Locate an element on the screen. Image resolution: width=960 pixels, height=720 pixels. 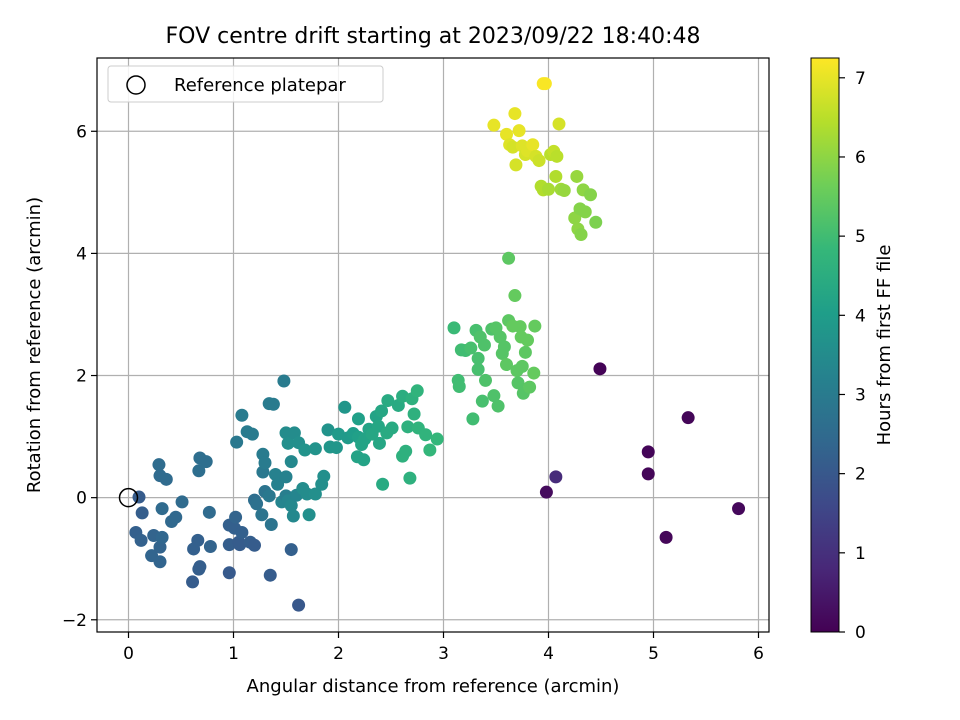
y-tick-label: 0 is located at coordinates (81, 499).